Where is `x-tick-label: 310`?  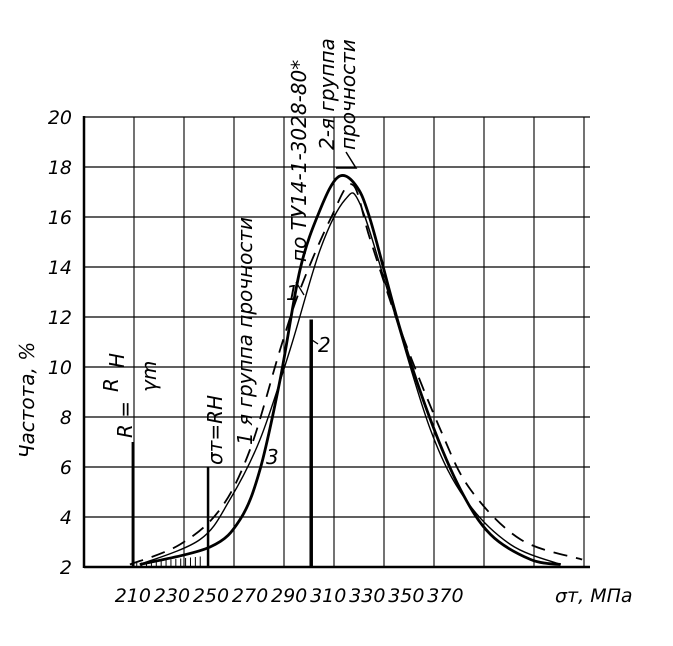
x-tick-label: 310 is located at coordinates (328, 596).